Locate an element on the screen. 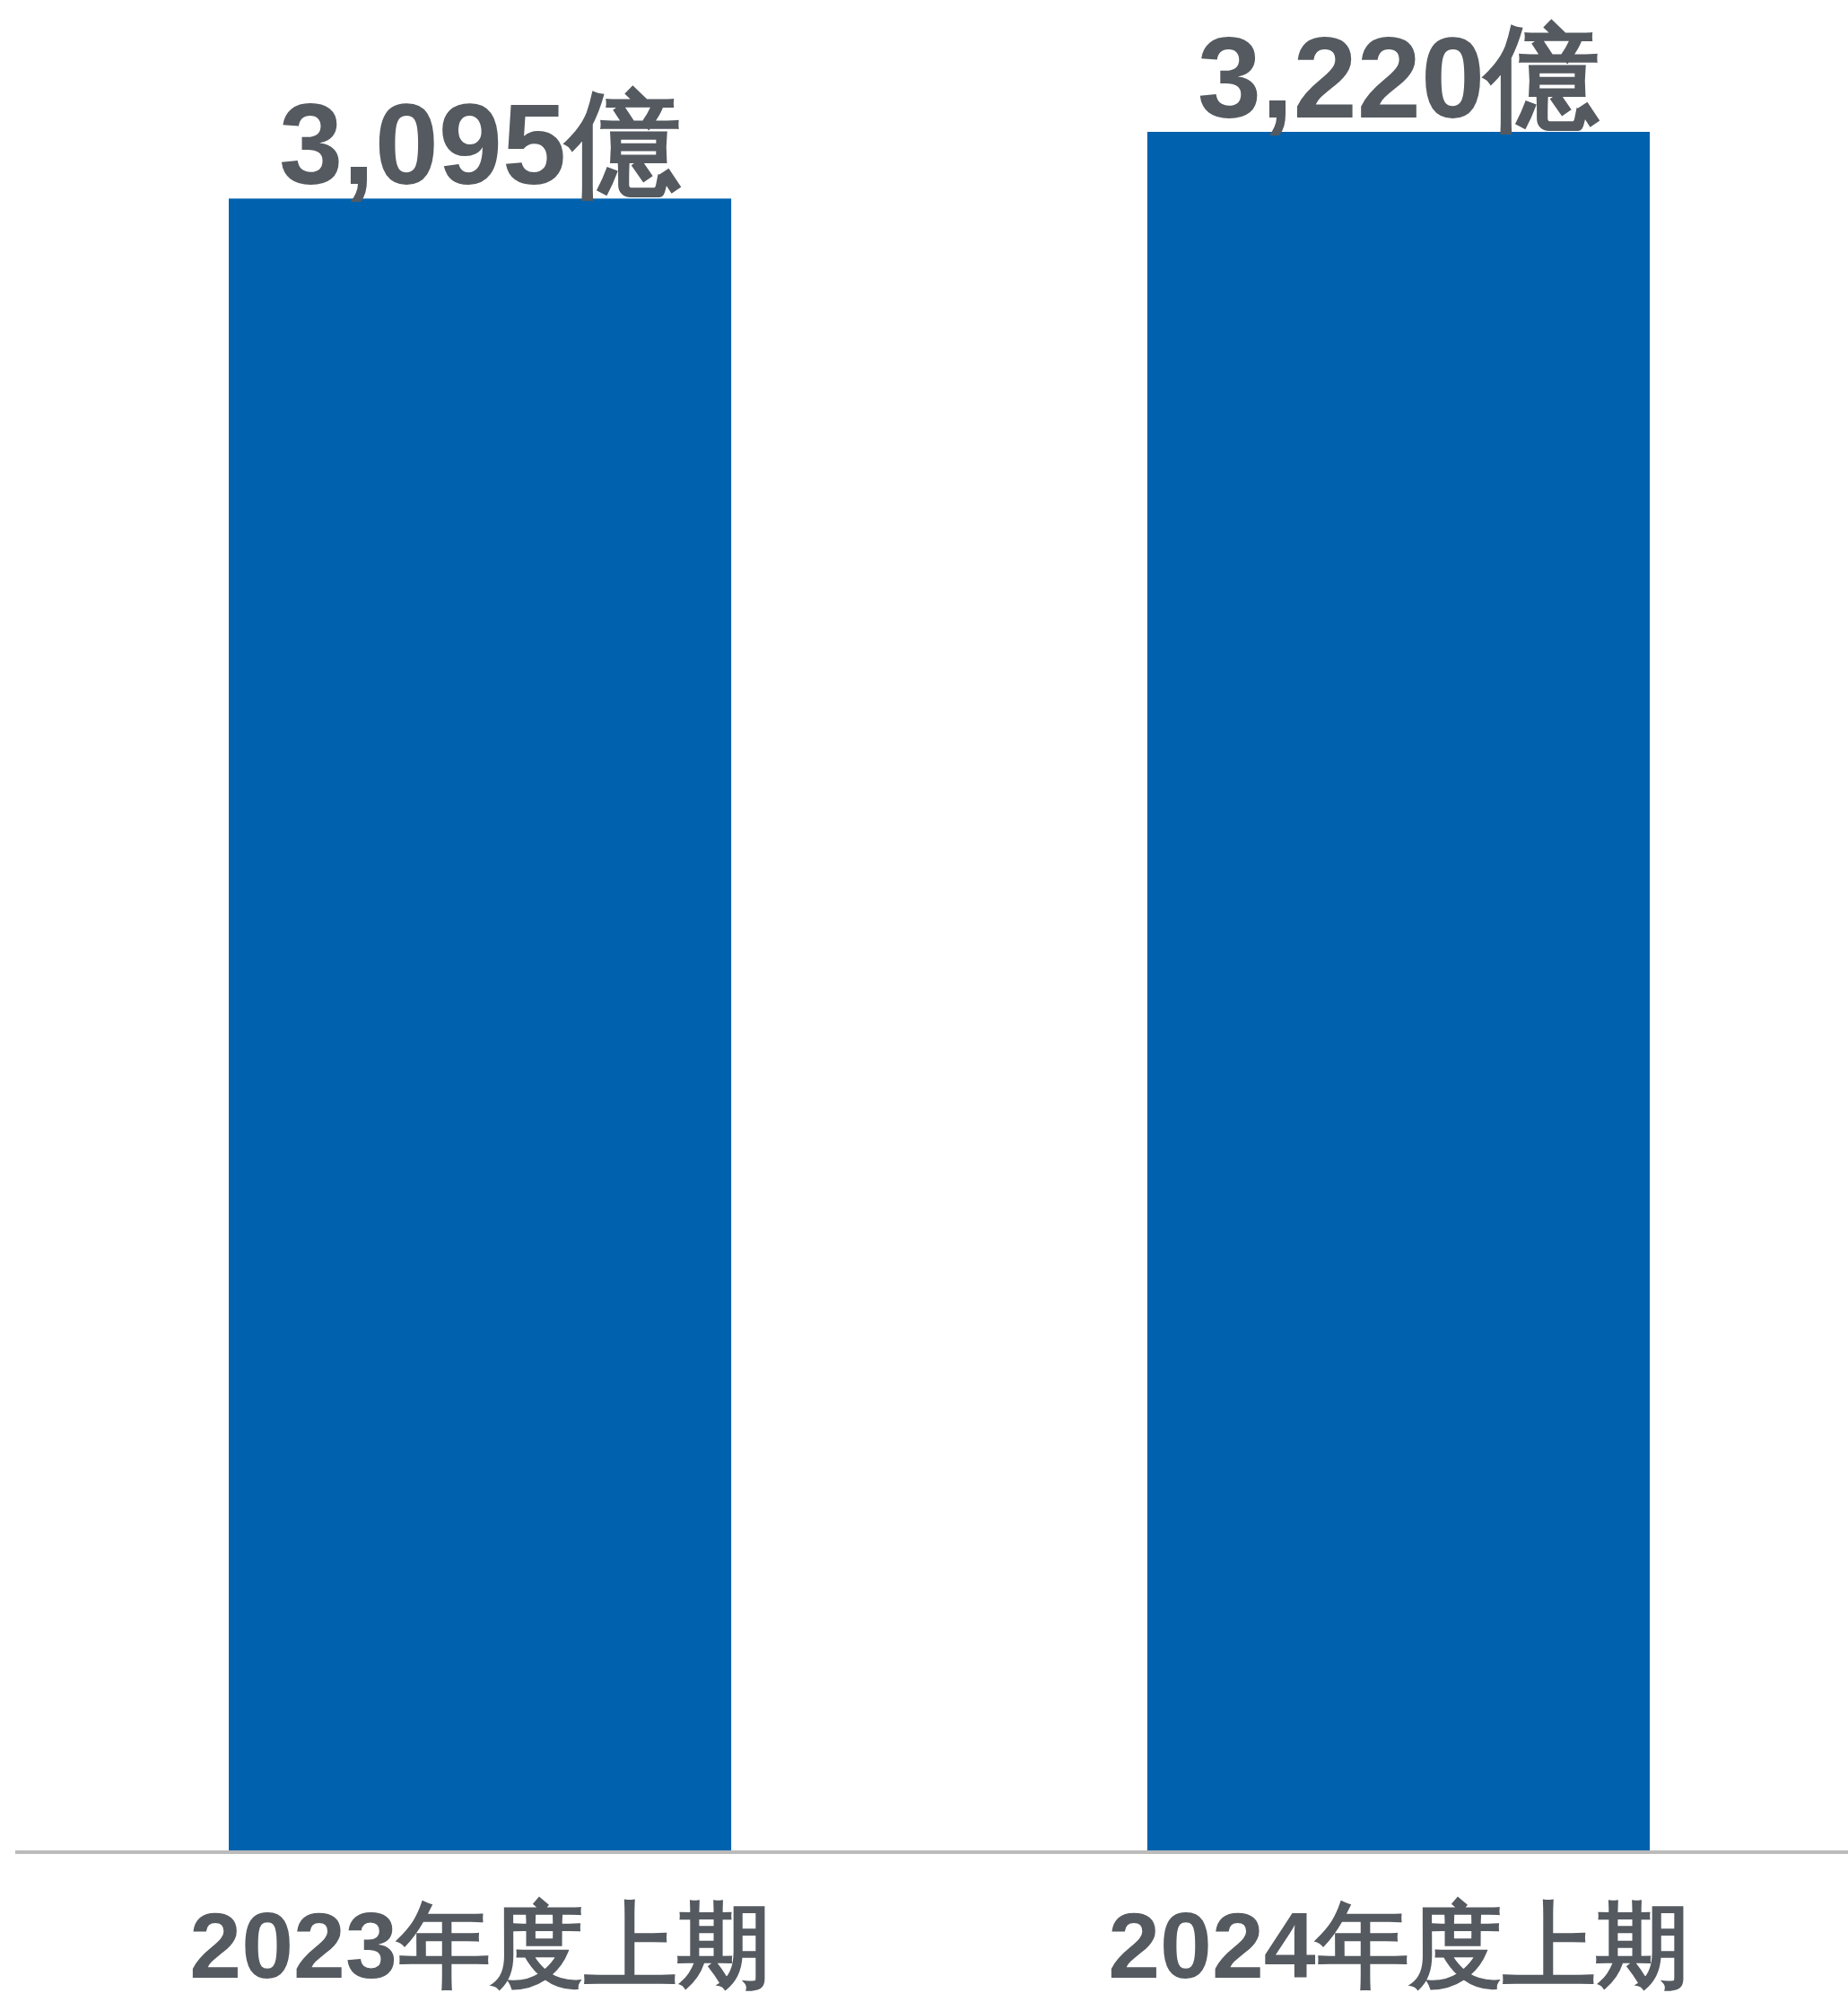  x-tick-label: 2023年度上期 is located at coordinates (480, 1943).